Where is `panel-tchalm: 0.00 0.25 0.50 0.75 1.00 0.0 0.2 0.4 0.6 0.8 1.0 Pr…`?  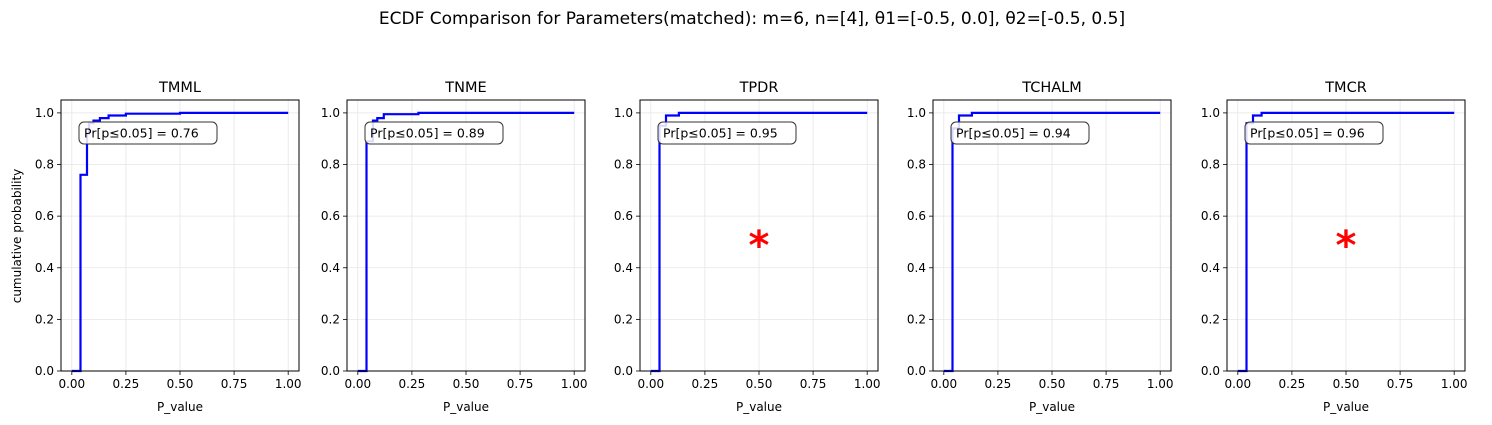
panel-tchalm: 0.00 0.25 0.50 0.75 1.00 0.0 0.2 0.4 0.6 0.8 1.0 Pr… is located at coordinates (1040, 247).